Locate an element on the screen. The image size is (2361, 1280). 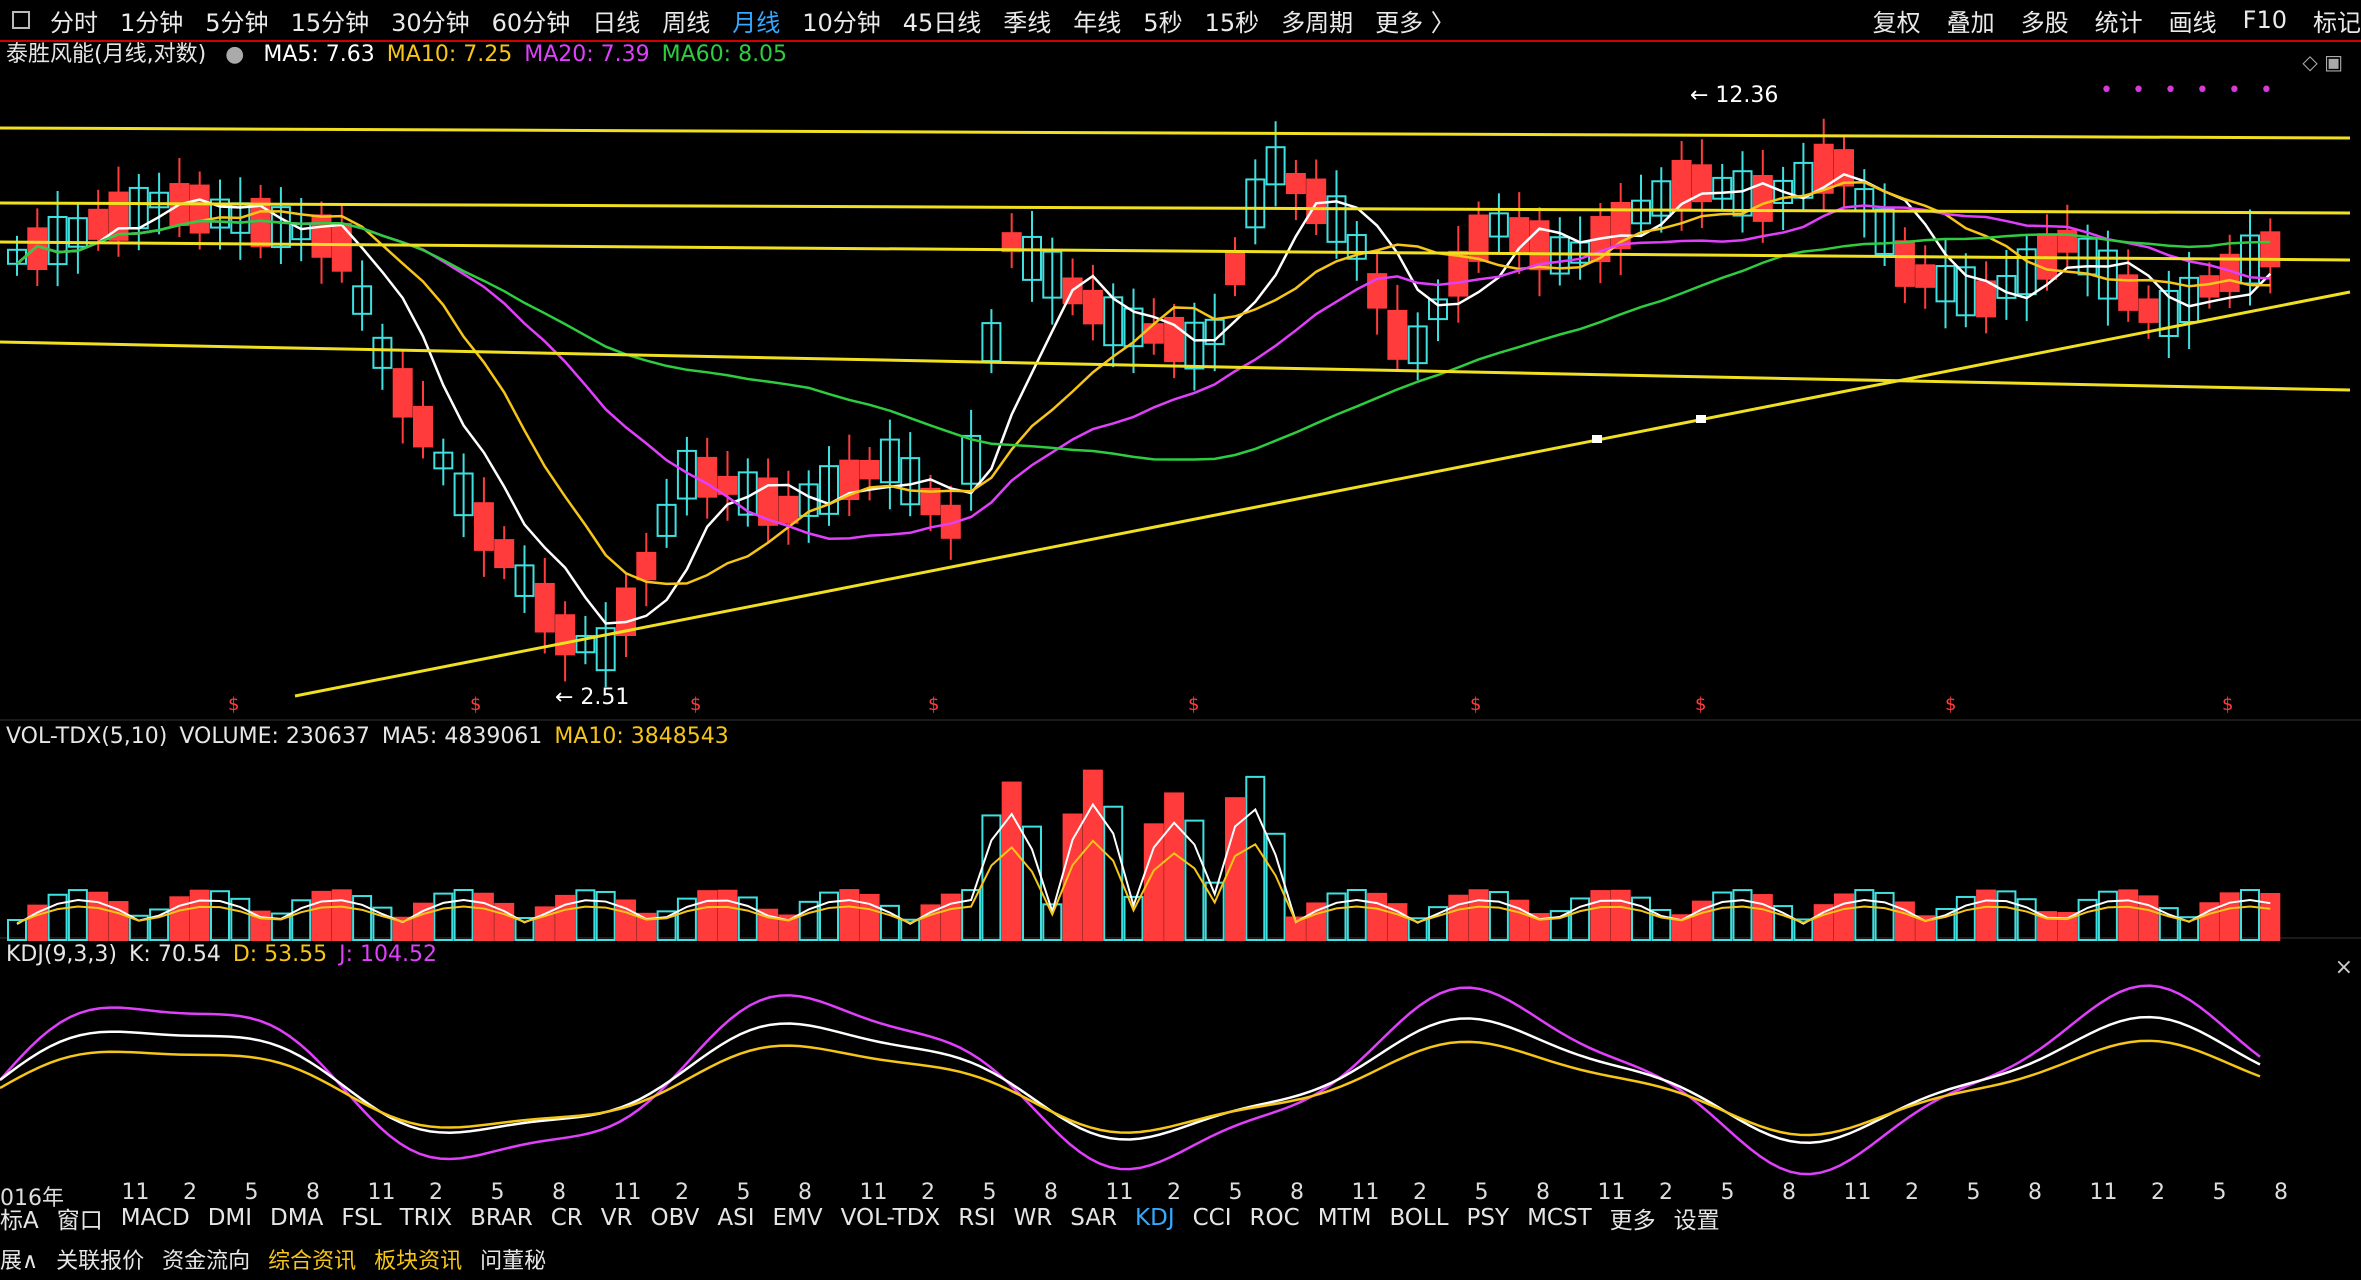
indicator-22: PSY is located at coordinates (1488, 1218).